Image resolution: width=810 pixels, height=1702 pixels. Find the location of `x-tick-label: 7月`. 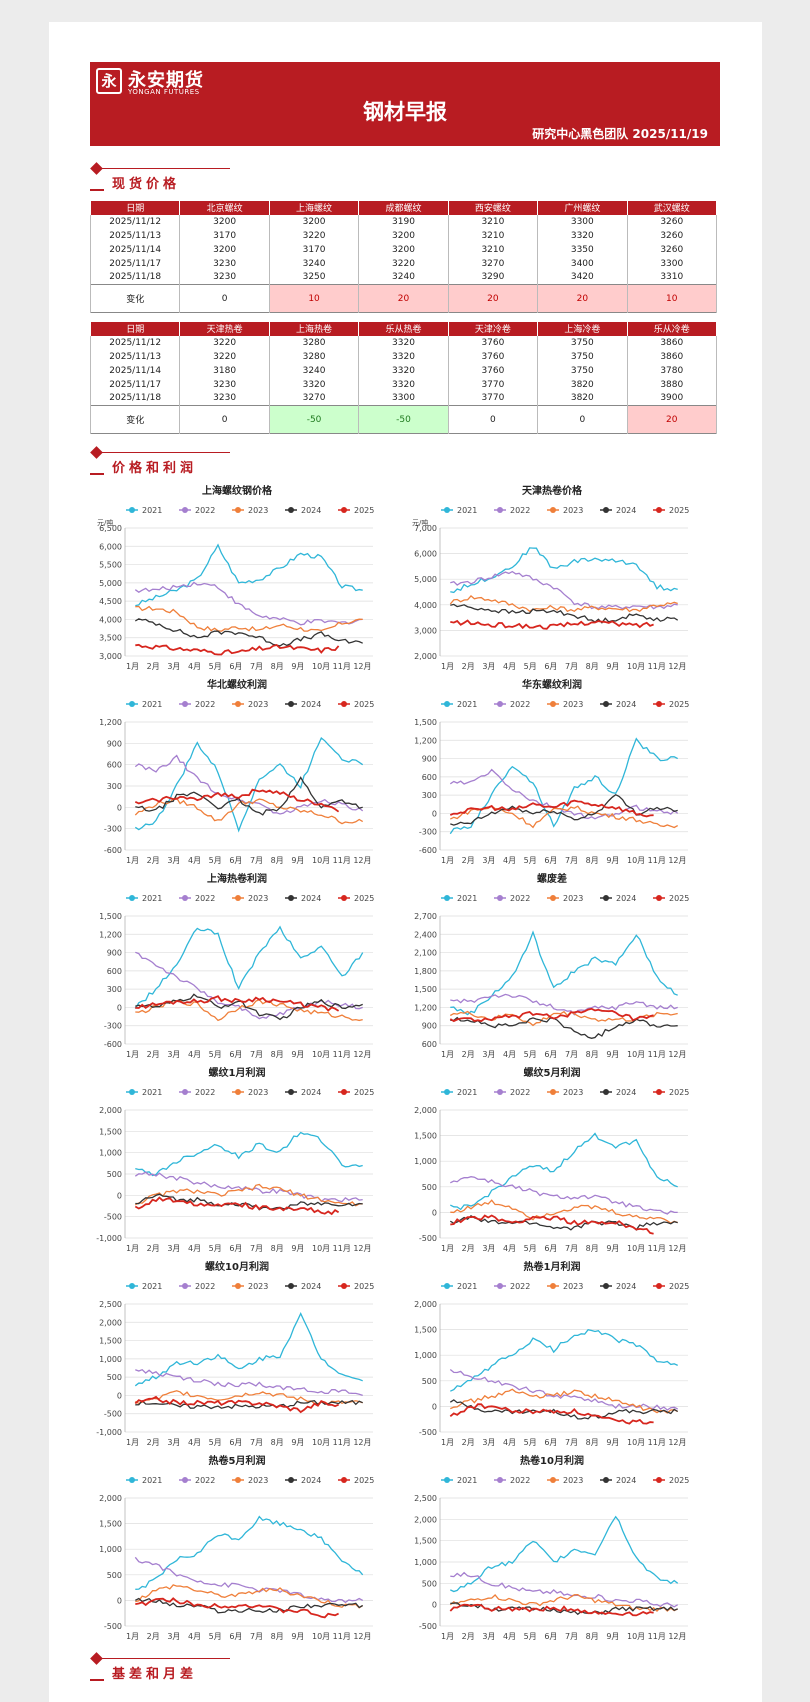

x-tick-label: 7月 is located at coordinates (256, 1248).